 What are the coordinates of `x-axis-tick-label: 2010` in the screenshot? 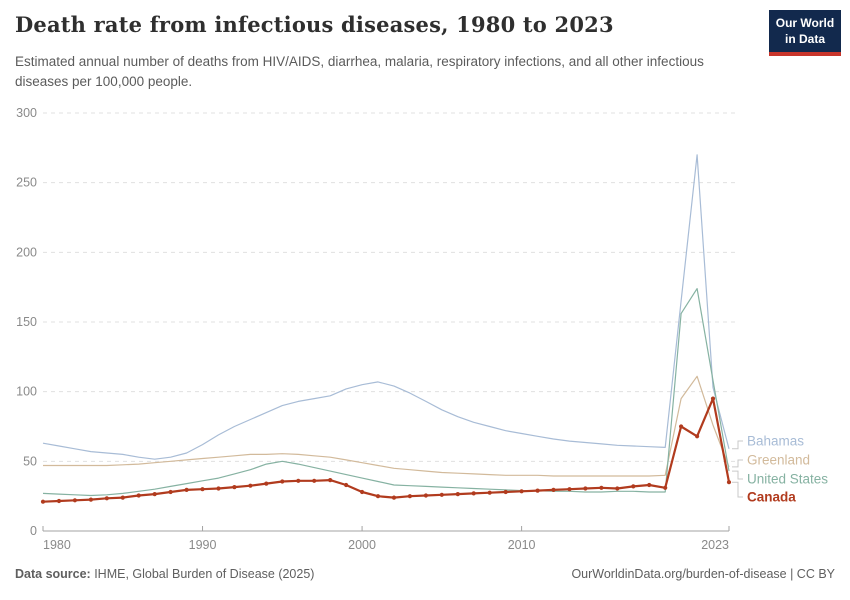 It's located at (522, 545).